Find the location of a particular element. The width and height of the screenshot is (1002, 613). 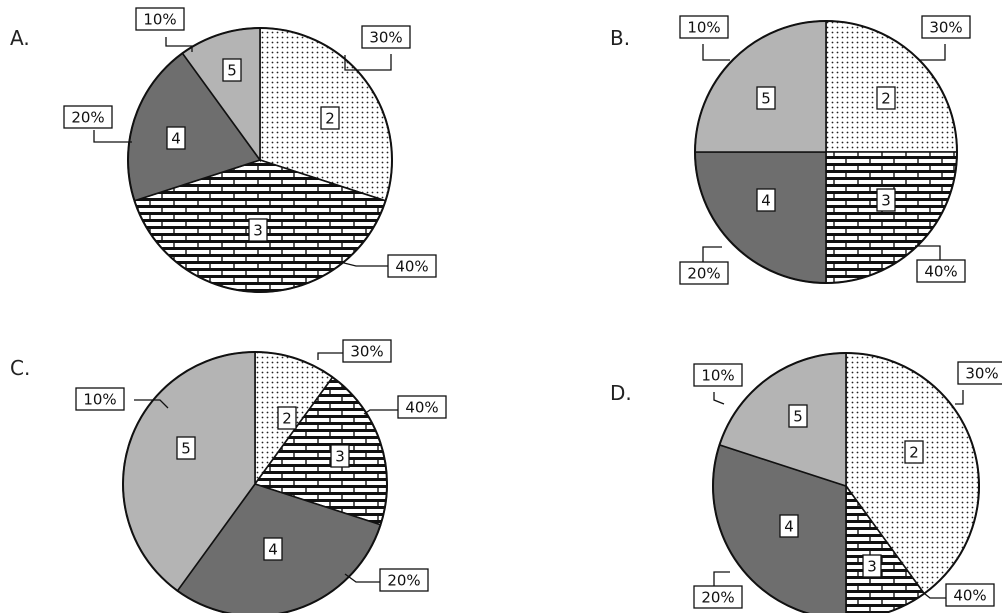

option-letter: D. is located at coordinates (621, 393).